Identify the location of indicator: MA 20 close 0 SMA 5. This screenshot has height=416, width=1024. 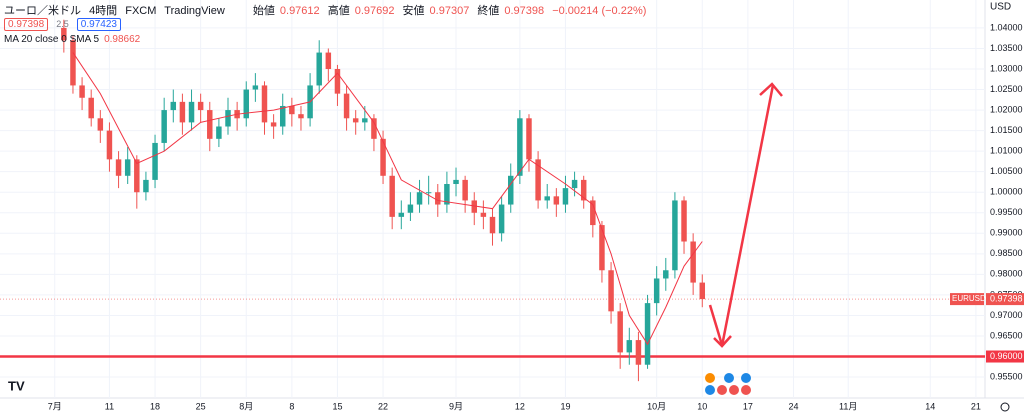
(52, 39).